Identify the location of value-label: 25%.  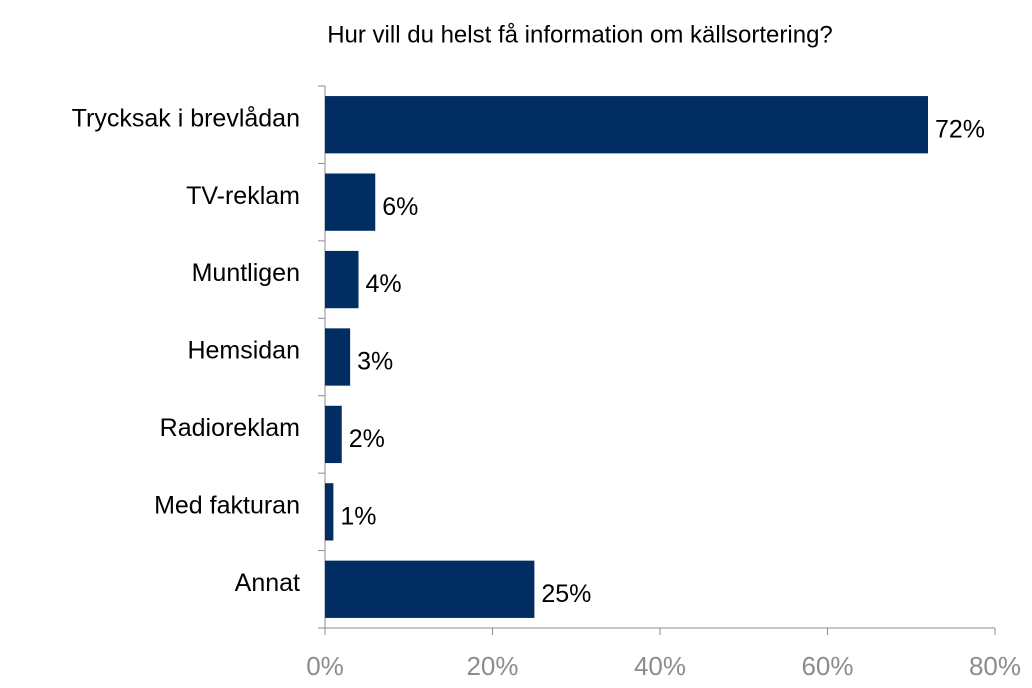
(566, 594).